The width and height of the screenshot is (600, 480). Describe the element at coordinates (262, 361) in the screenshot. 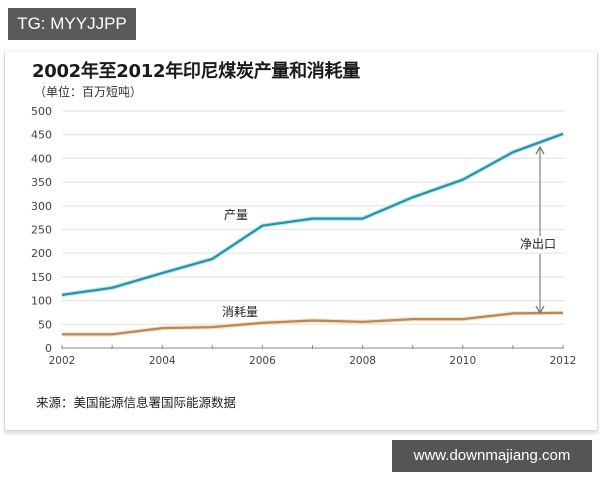

I see `x-tick-label: 2006` at that location.